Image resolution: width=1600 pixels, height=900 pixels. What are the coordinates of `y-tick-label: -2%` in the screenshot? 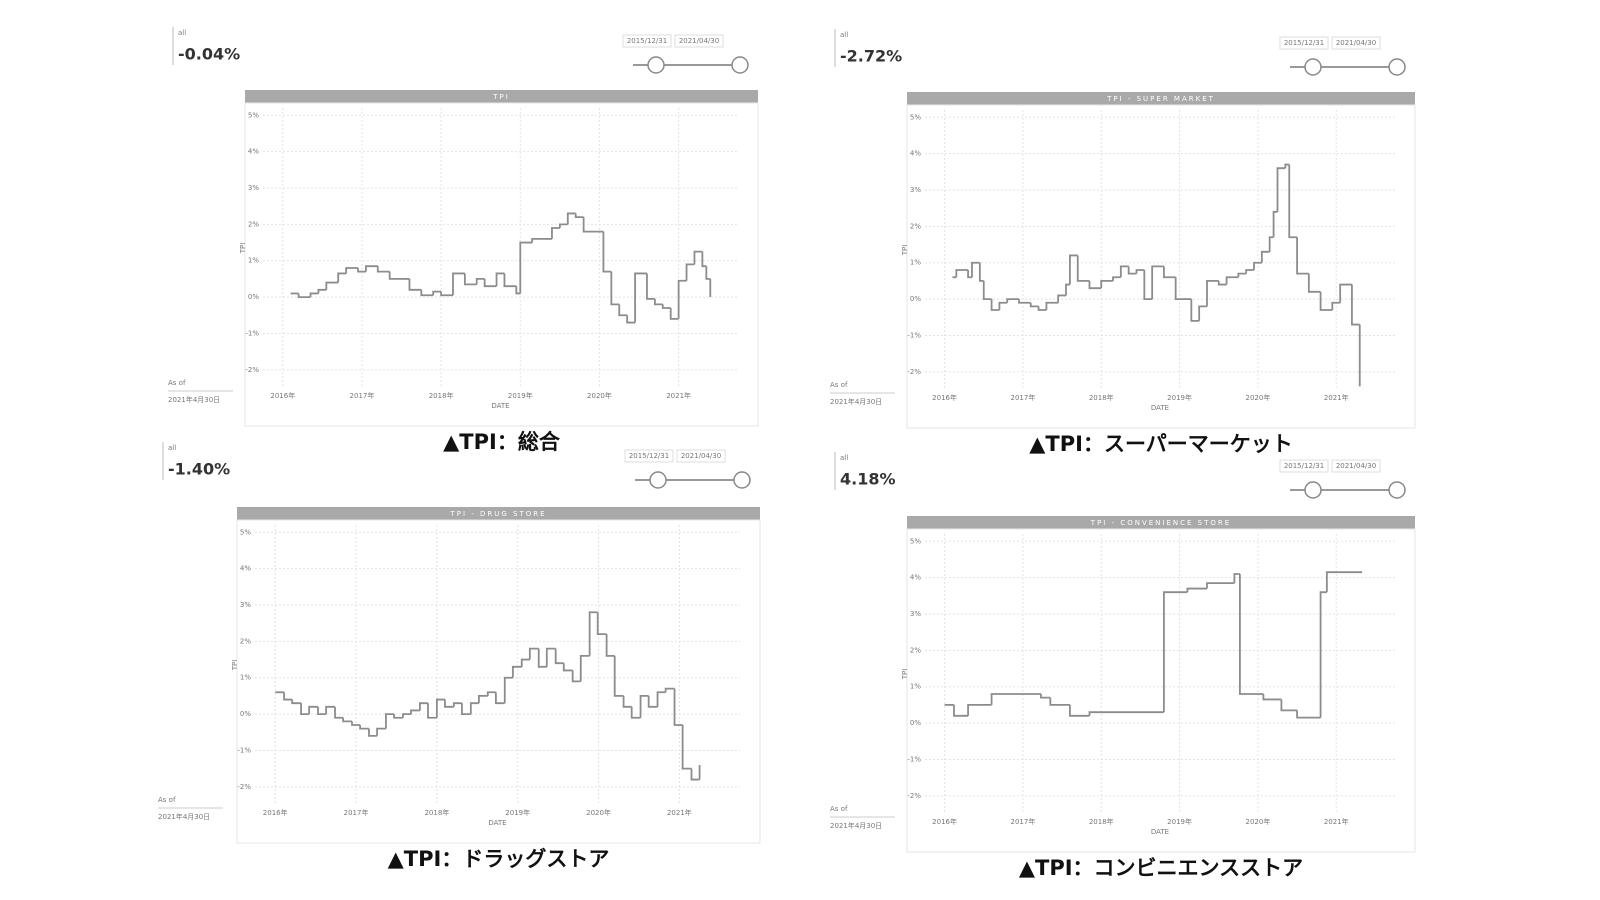 It's located at (244, 787).